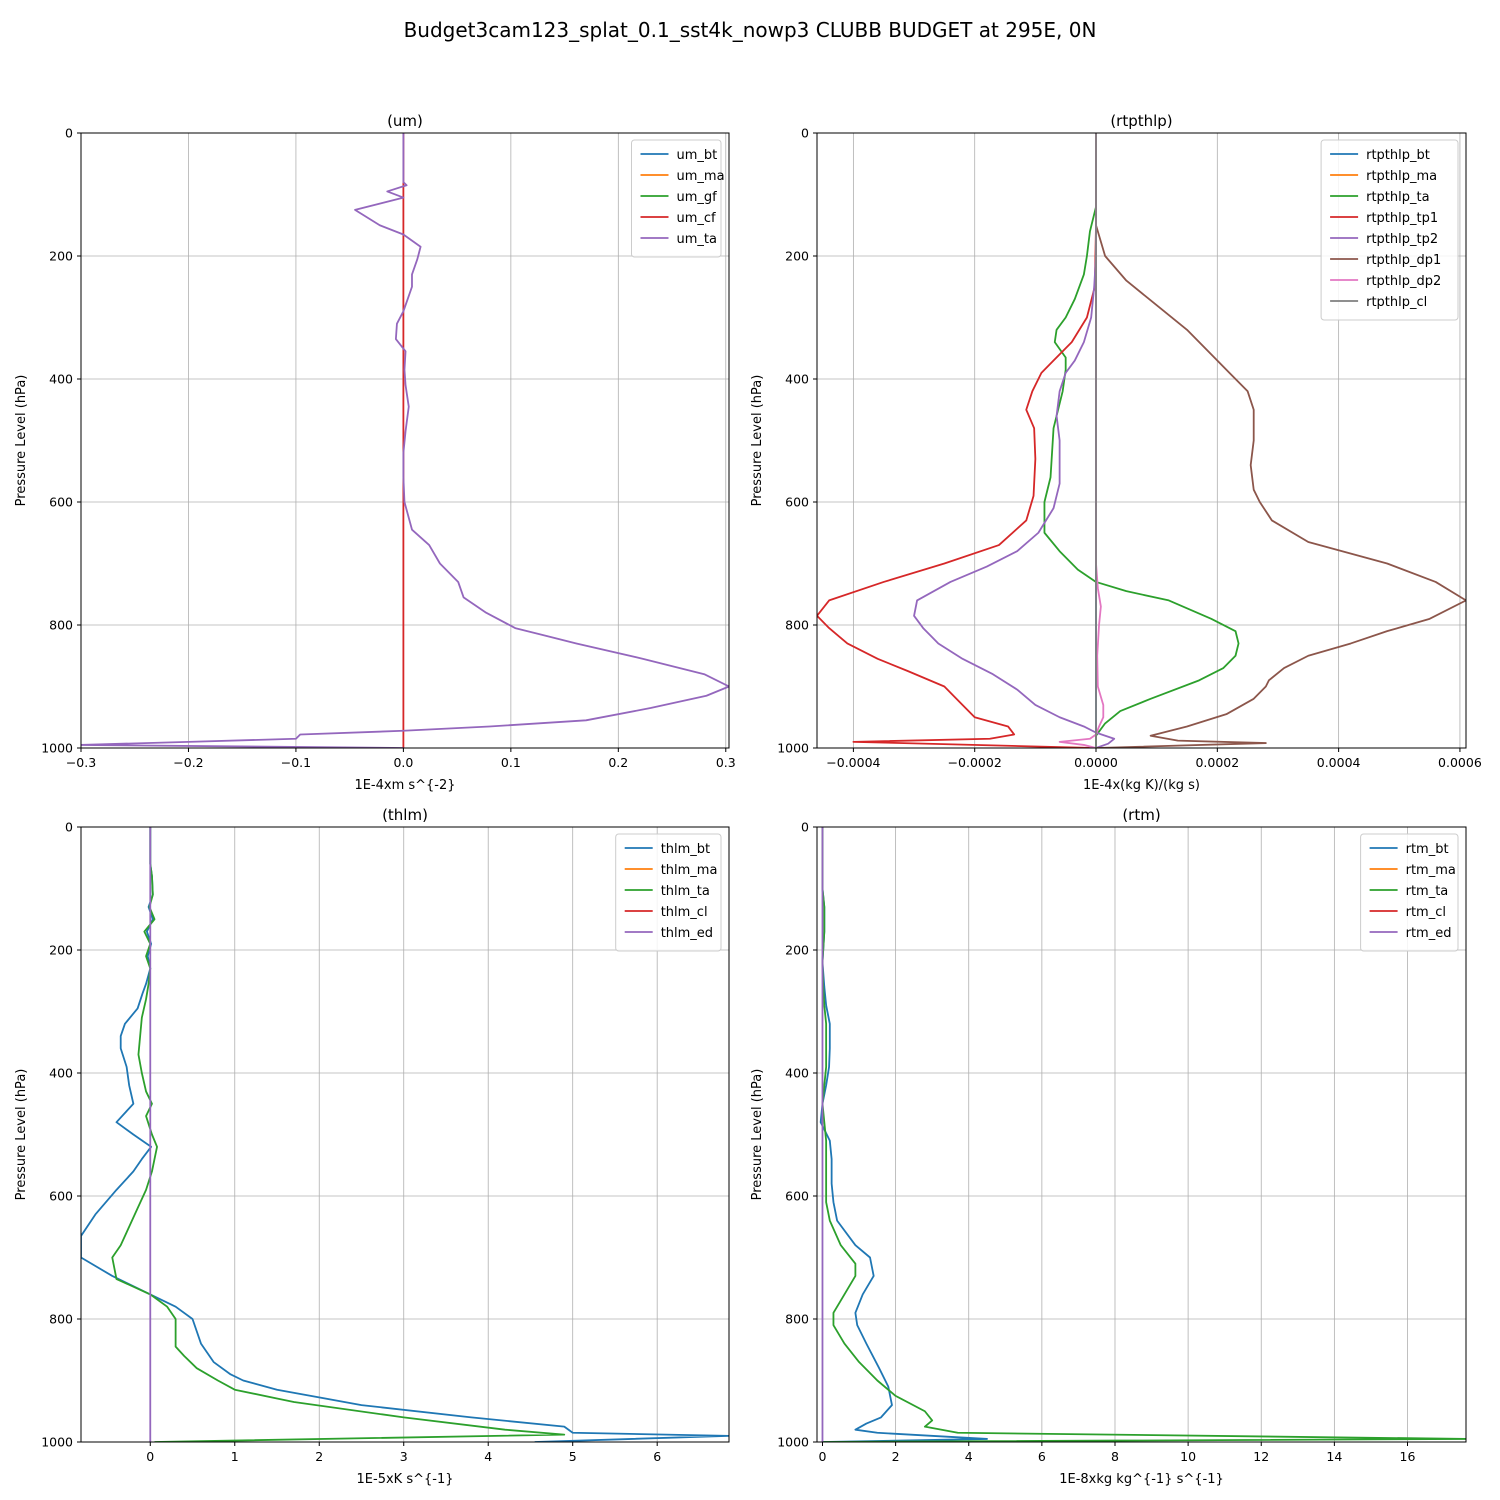  What do you see at coordinates (573, 1456) in the screenshot?
I see `x-tick-label: 5` at bounding box center [573, 1456].